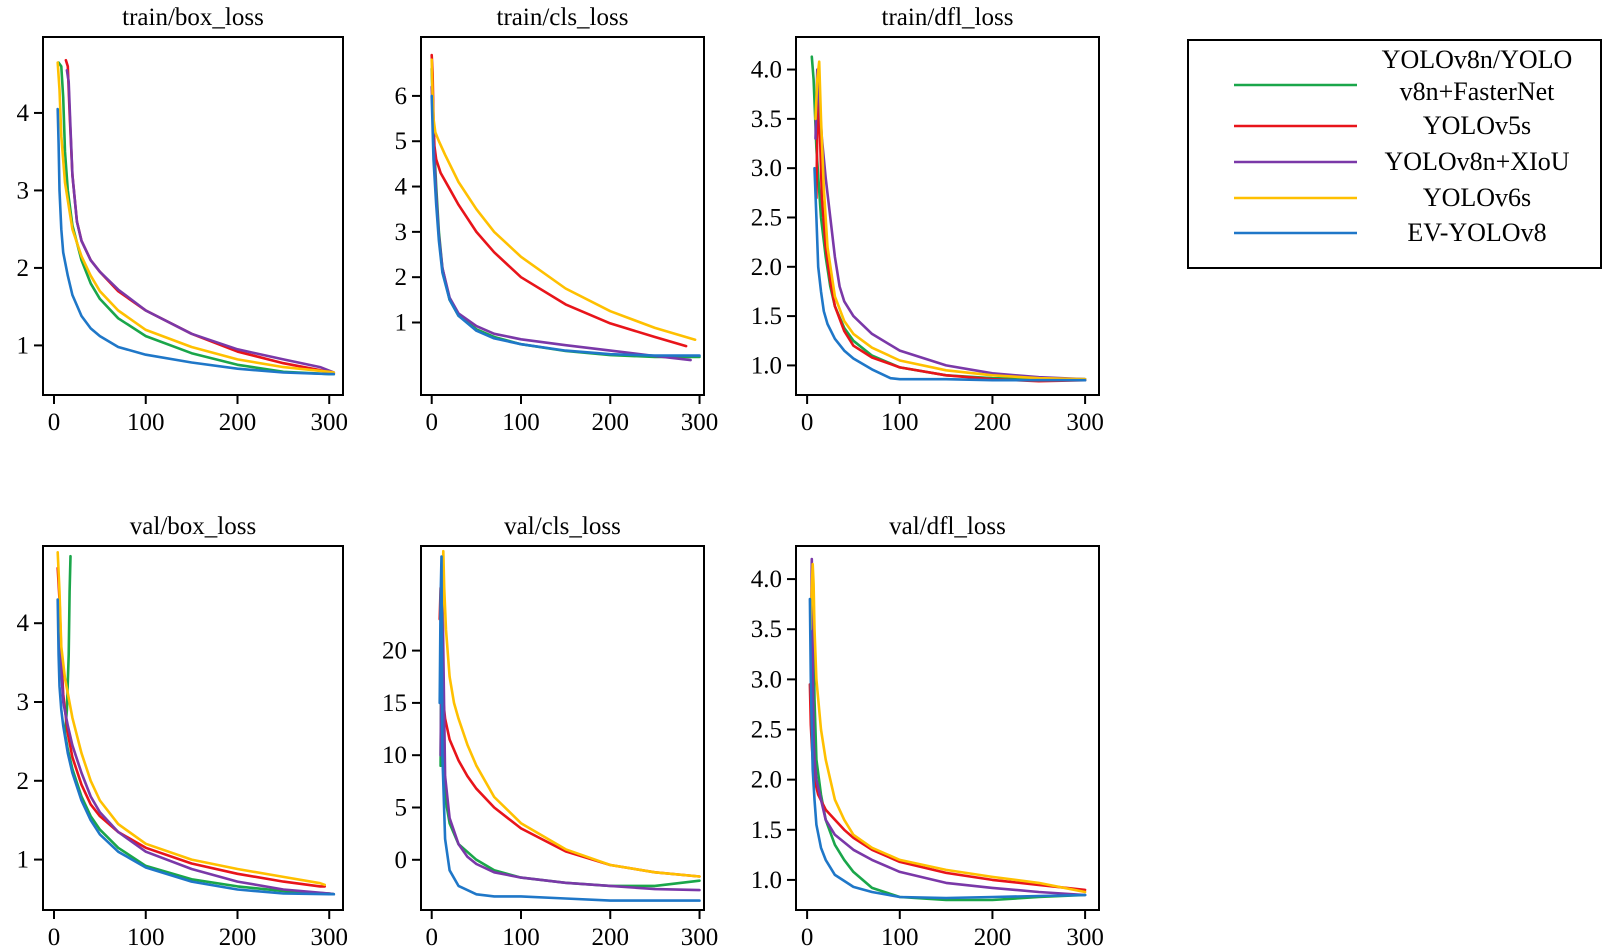 The height and width of the screenshot is (952, 1607). What do you see at coordinates (1477, 59) in the screenshot?
I see `legend-label: YOLOv8n/YOLO` at bounding box center [1477, 59].